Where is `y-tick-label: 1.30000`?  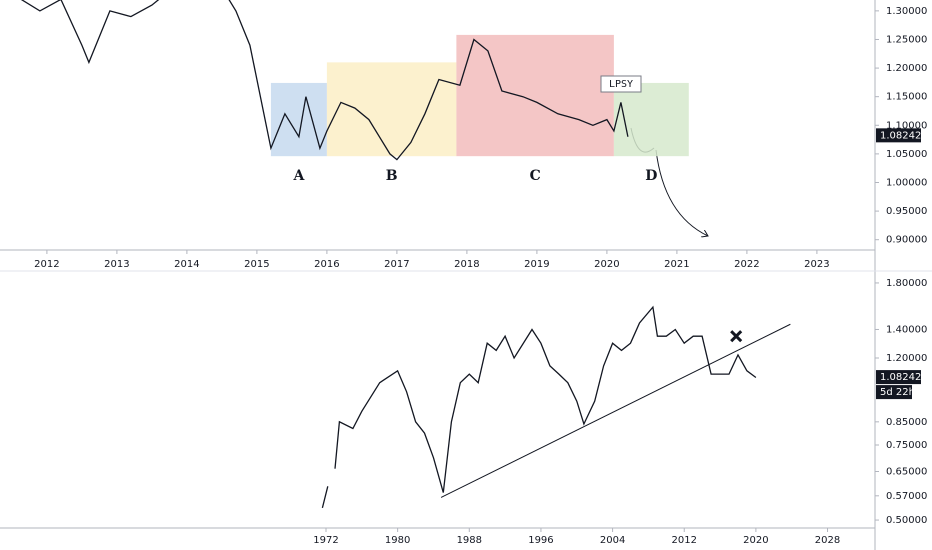 y-tick-label: 1.30000 is located at coordinates (906, 11).